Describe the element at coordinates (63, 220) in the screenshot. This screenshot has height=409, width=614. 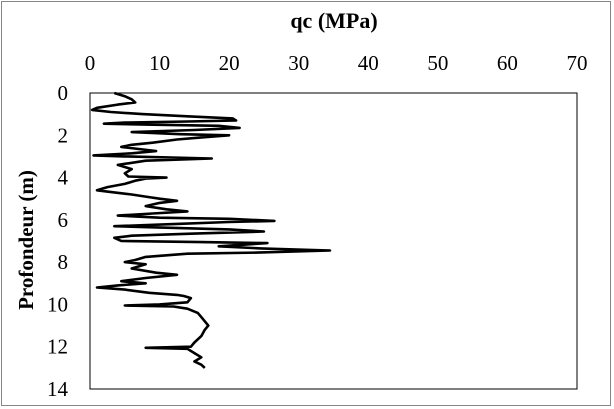
I see `y-tick-label: 6` at that location.